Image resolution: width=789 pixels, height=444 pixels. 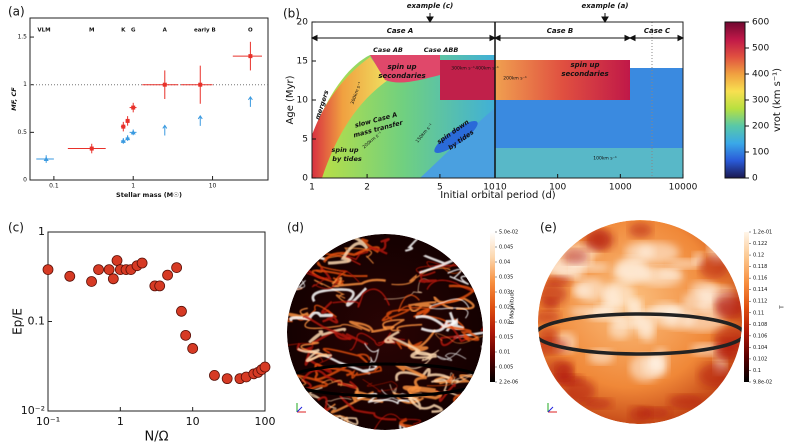 I want to click on x-tick-label: 100, so click(x=557, y=188).